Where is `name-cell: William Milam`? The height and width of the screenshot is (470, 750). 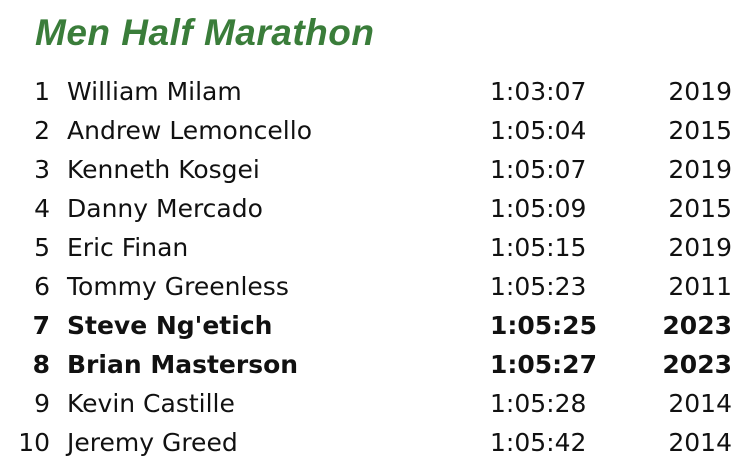 name-cell: William Milam is located at coordinates (154, 91).